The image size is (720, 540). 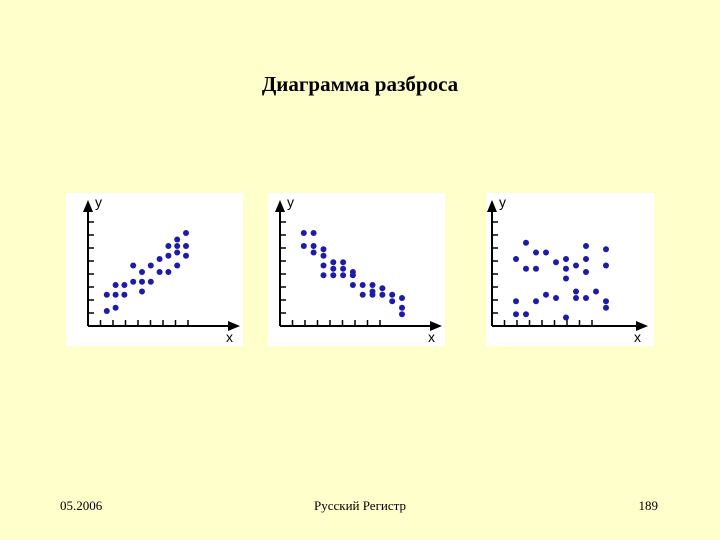 I want to click on scatter-chart-positive: yx, so click(x=161, y=269).